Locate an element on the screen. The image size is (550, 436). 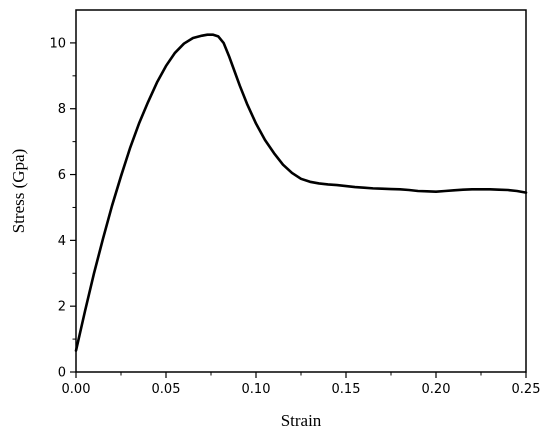
x-axis-title: Strain is located at coordinates (301, 420).